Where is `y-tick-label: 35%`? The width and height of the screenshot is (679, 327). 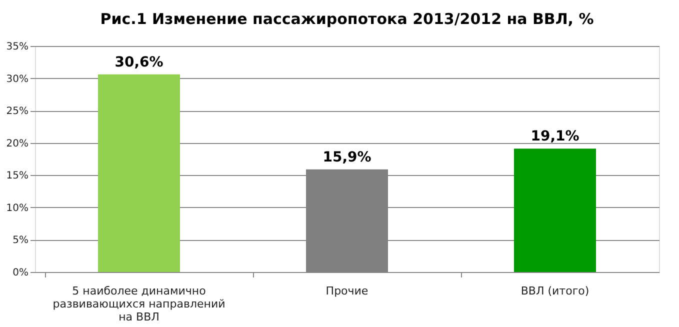
y-tick-label: 35% is located at coordinates (17, 47).